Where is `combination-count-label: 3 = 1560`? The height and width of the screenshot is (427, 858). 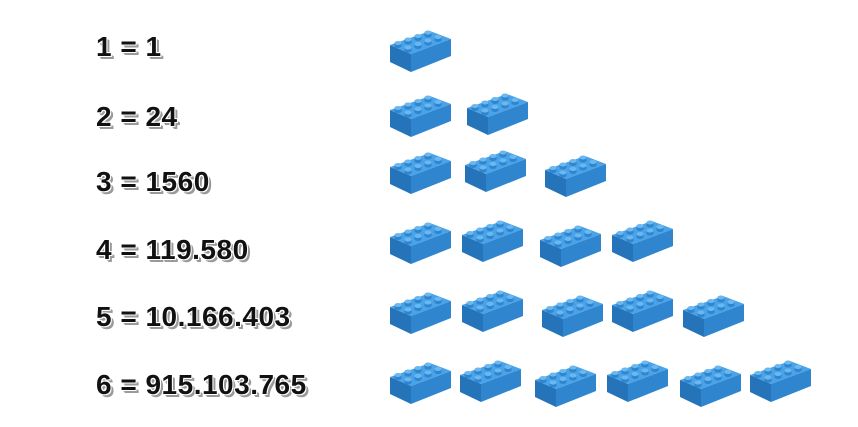 combination-count-label: 3 = 1560 is located at coordinates (153, 181).